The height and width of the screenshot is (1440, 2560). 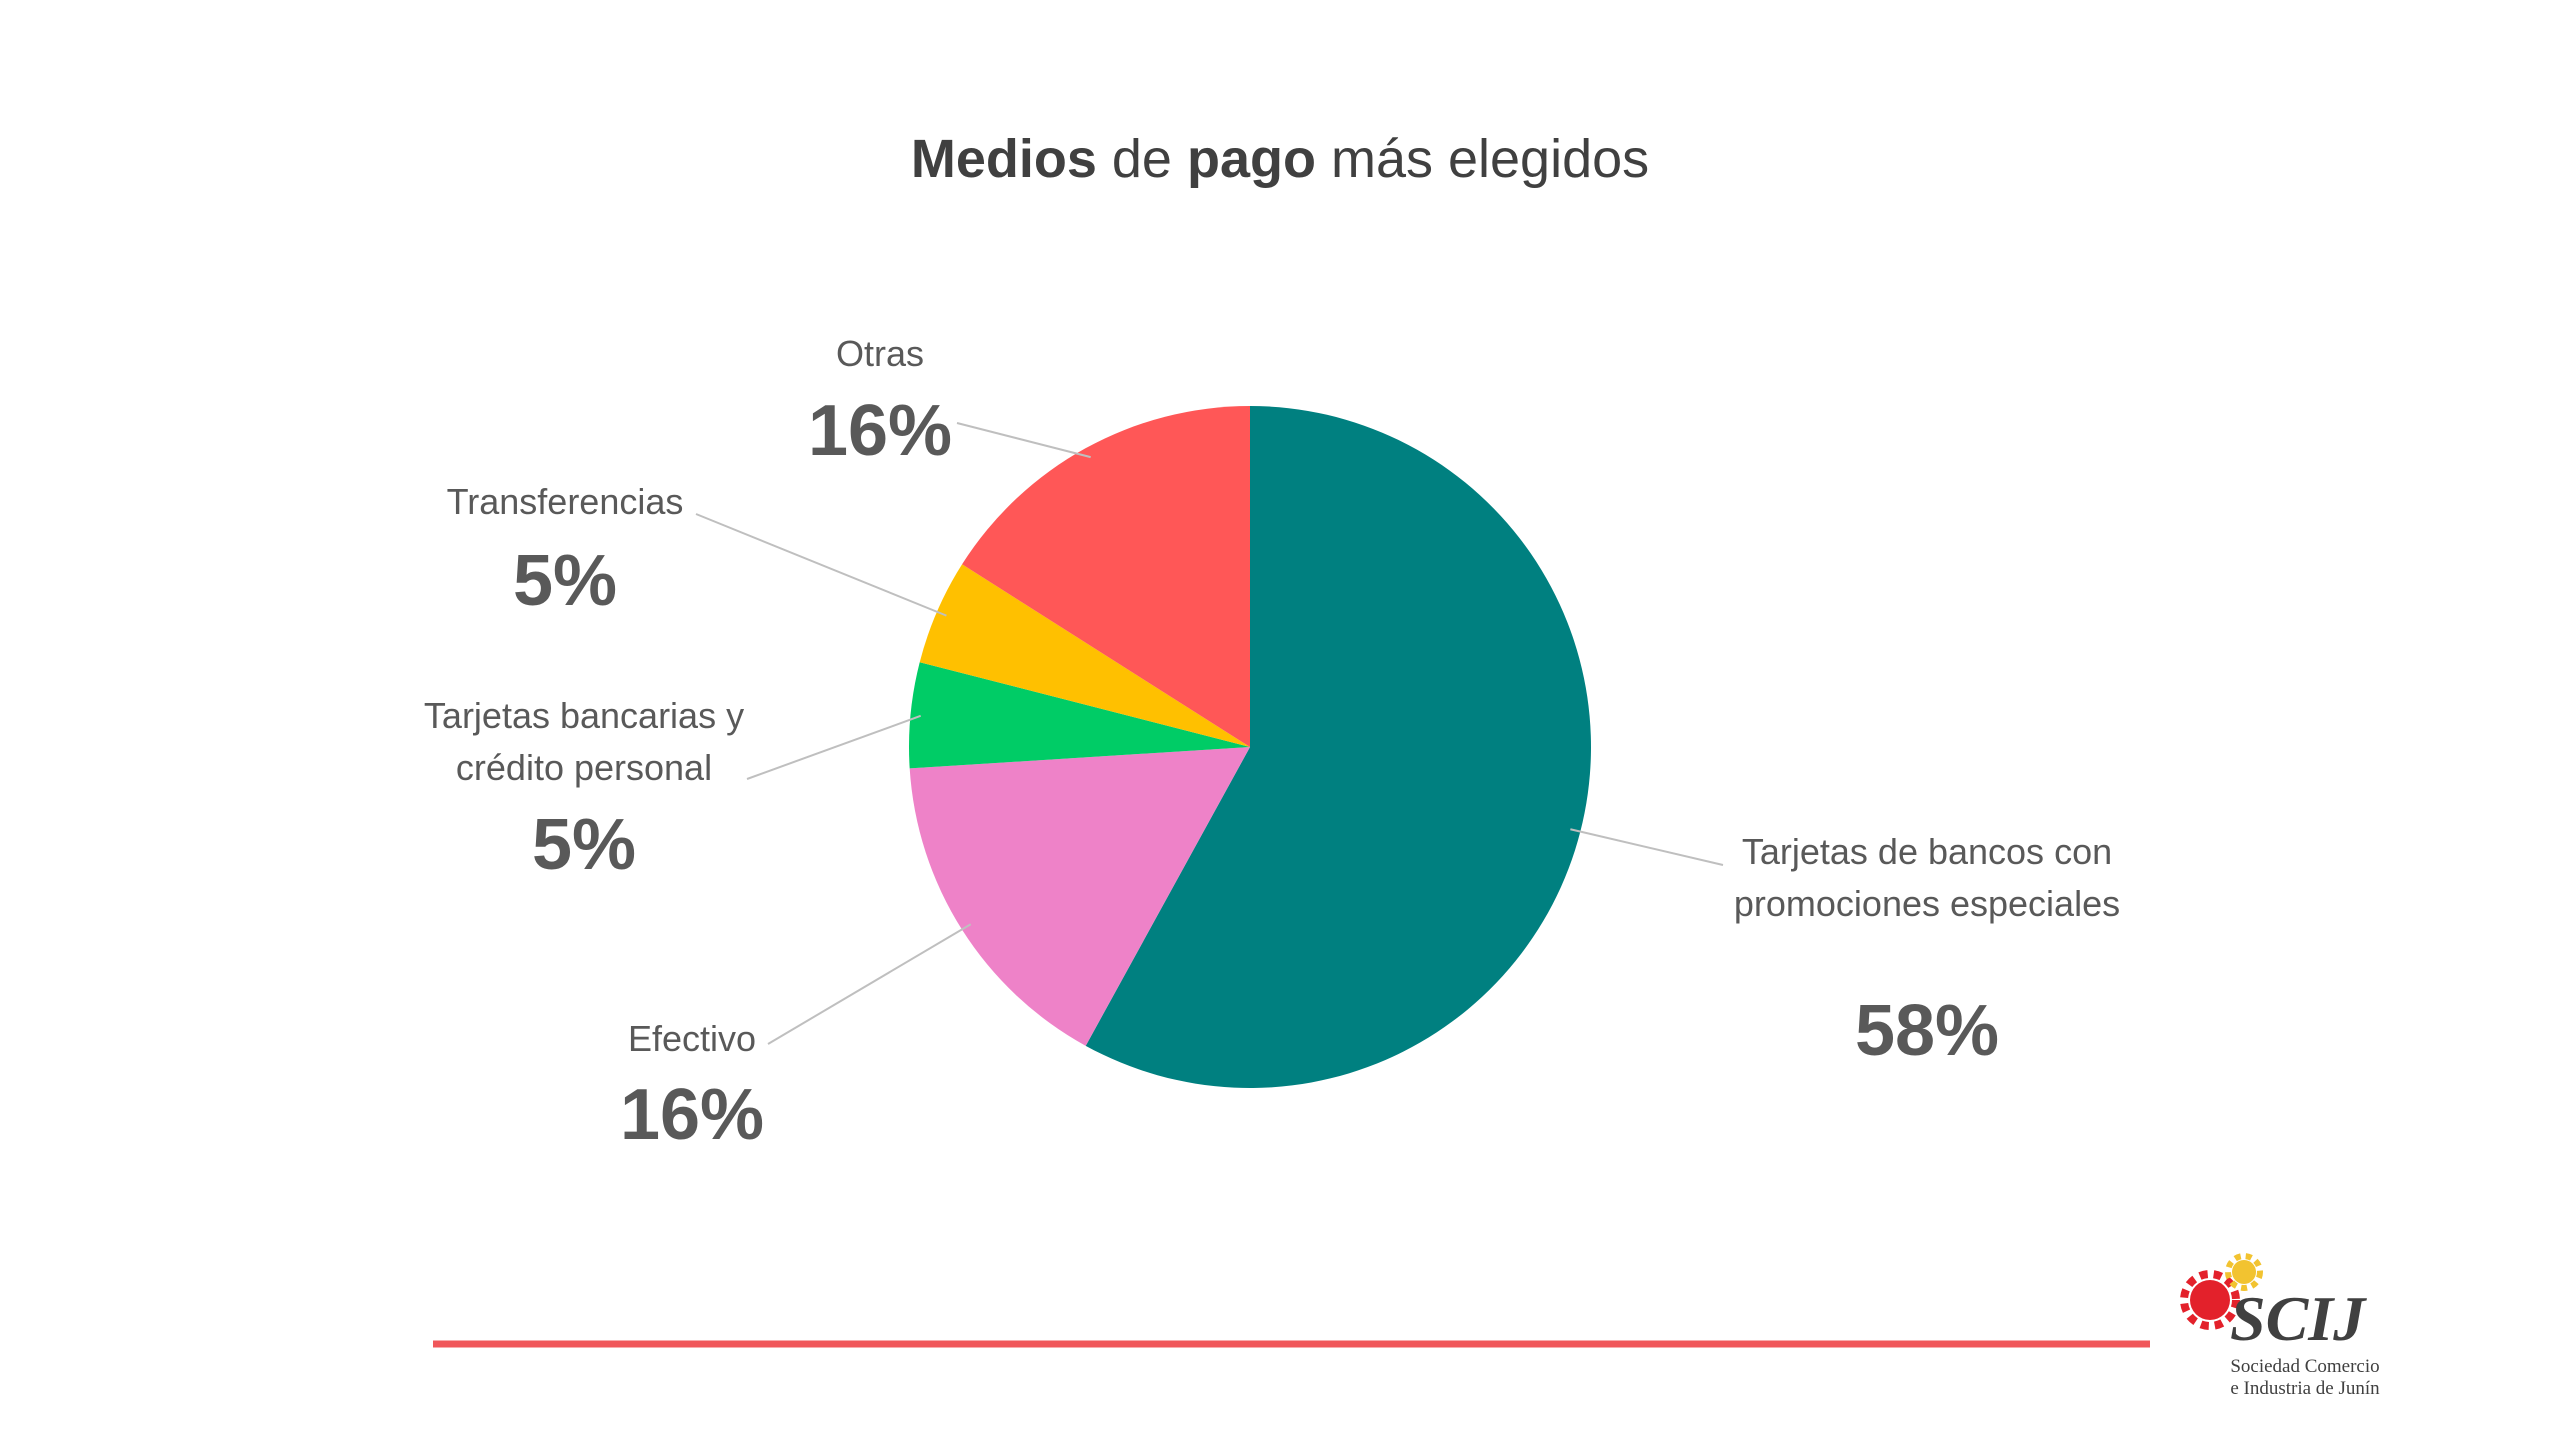 I want to click on slice-label: Transferencias, so click(x=565, y=501).